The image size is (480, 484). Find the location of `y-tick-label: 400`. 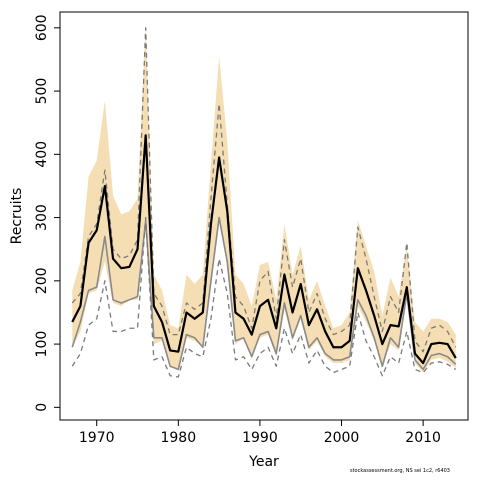

y-tick-label: 400 is located at coordinates (42, 154).